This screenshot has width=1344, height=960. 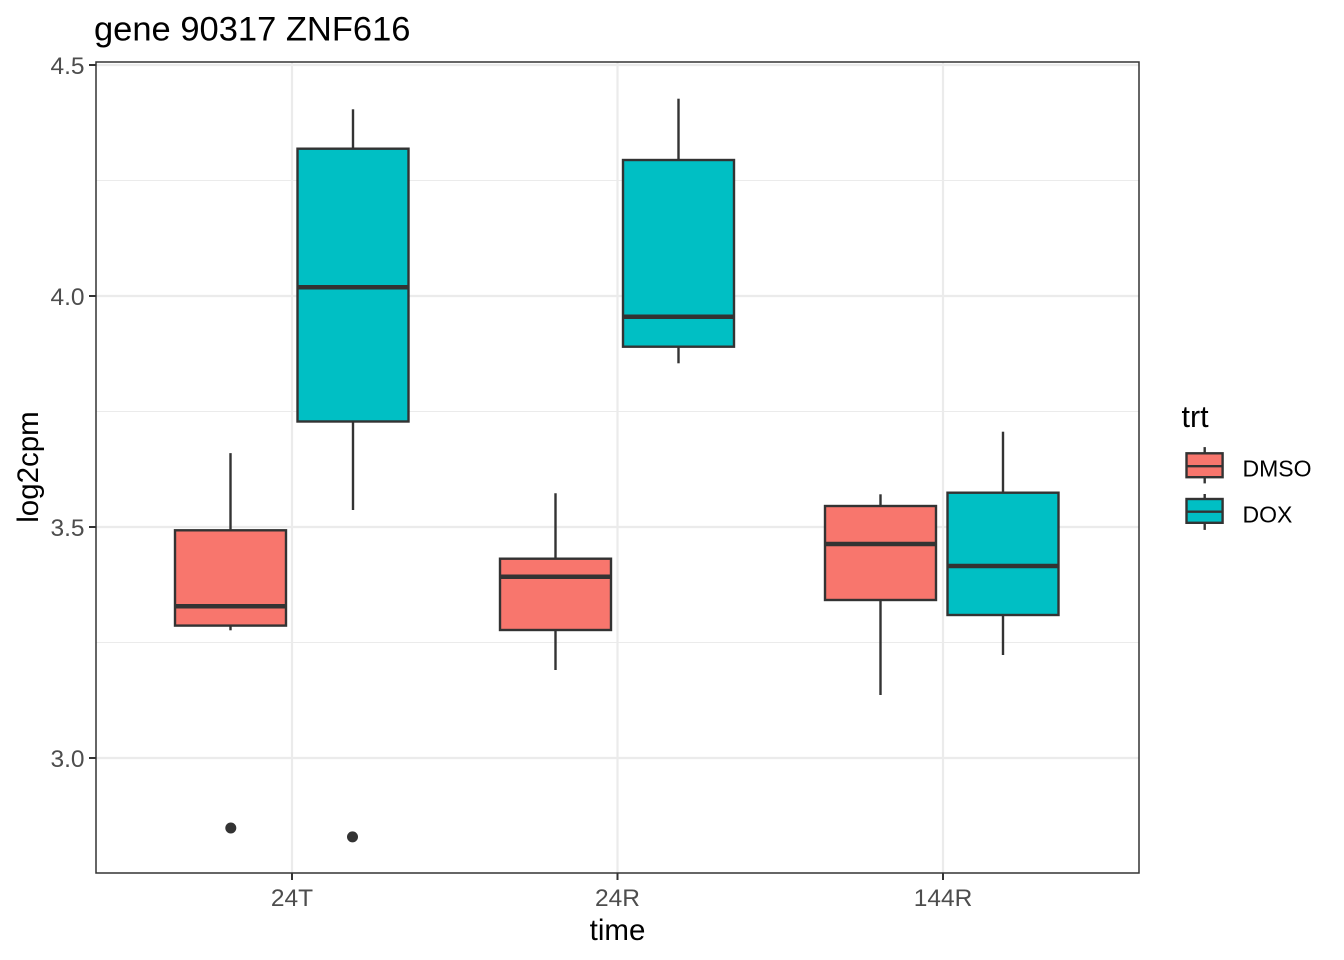 I want to click on svg-text: log2cpm, so click(x=28, y=467).